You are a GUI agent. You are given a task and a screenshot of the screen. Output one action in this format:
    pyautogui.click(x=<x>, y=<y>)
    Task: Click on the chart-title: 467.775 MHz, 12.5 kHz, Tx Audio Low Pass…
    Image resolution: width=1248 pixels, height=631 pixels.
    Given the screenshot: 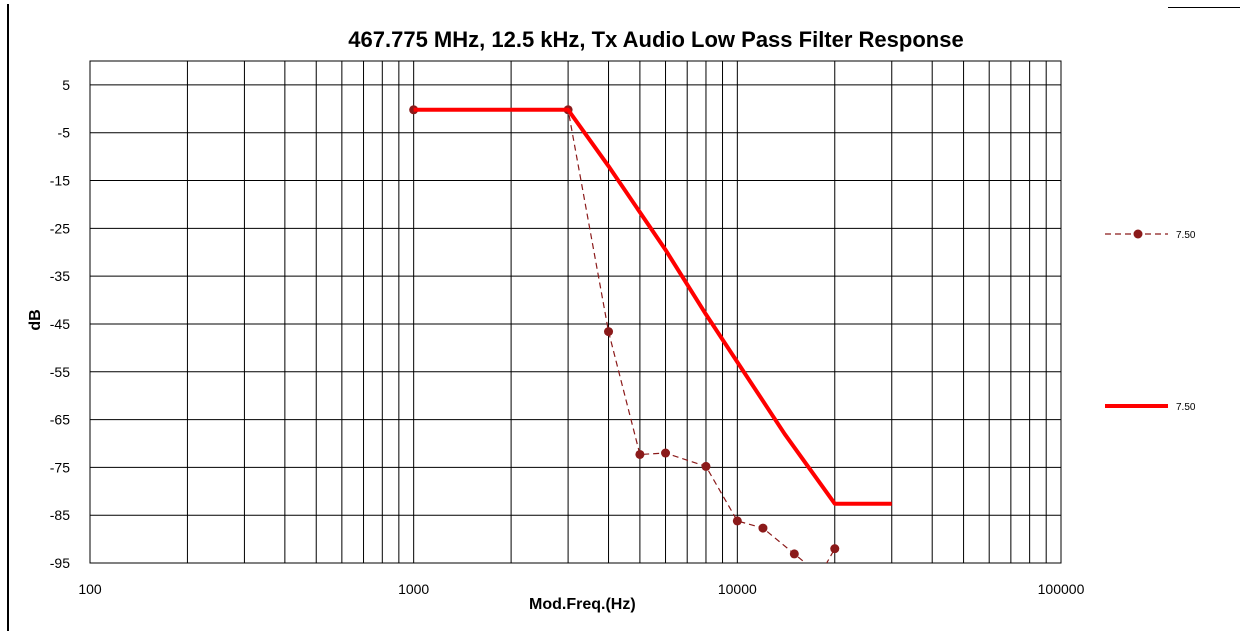 What is the action you would take?
    pyautogui.click(x=655, y=39)
    